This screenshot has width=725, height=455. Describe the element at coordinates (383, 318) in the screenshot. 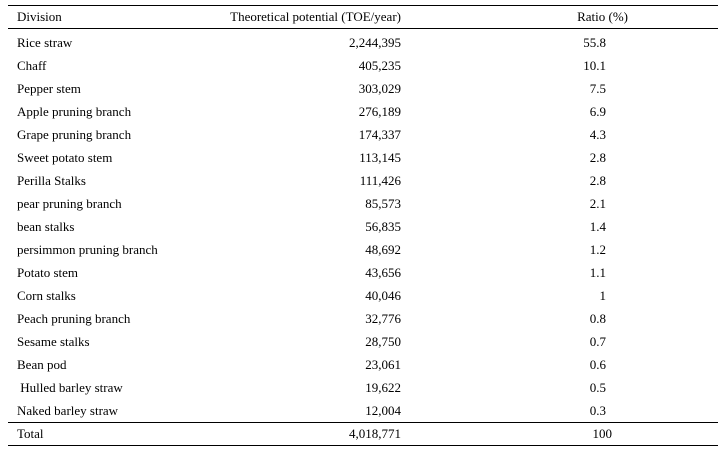

I see `cell-potential: 32,776` at that location.